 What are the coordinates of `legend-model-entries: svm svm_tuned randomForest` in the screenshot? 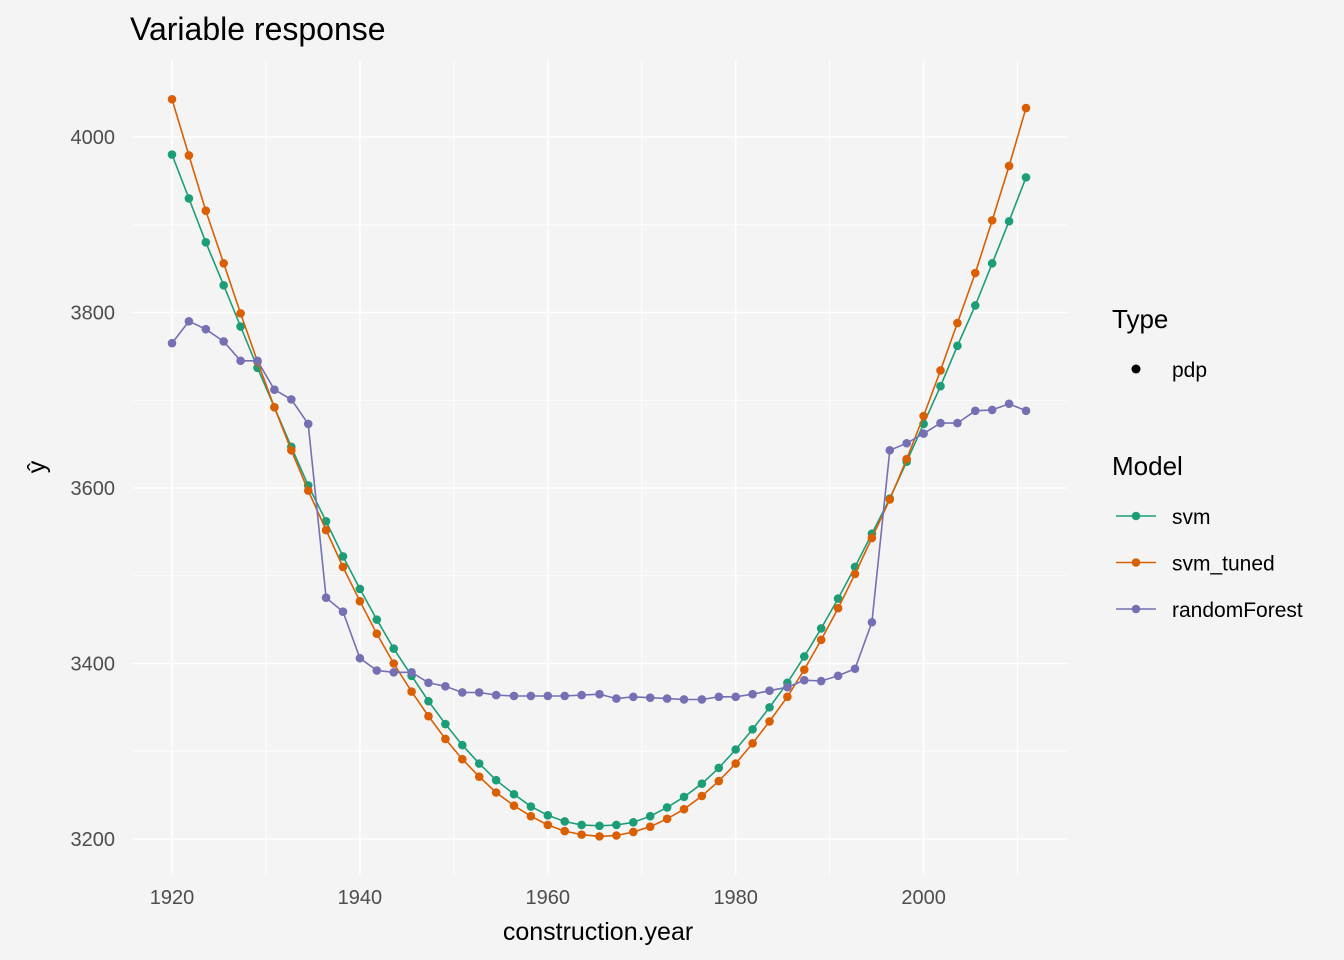 It's located at (1209, 564).